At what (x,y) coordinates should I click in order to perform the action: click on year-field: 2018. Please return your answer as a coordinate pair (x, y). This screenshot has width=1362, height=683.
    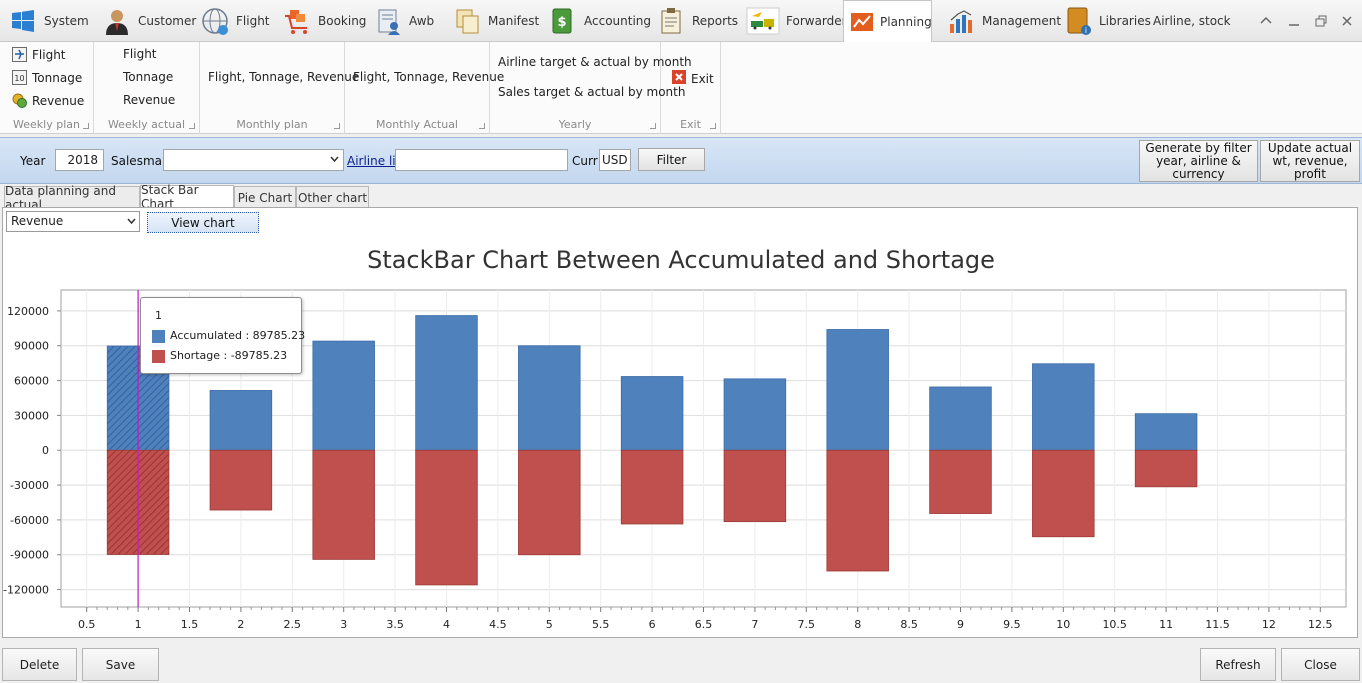
    Looking at the image, I should click on (79, 160).